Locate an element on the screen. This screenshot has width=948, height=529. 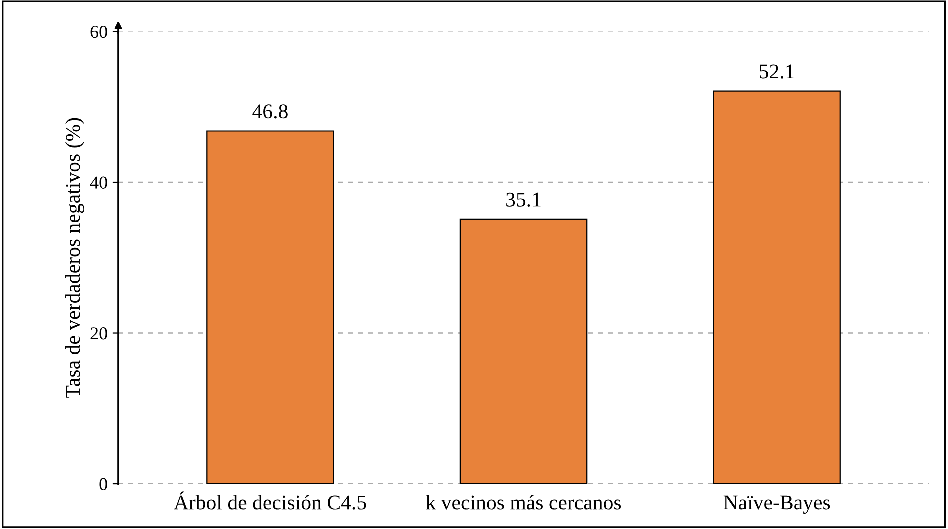
y-tick-label: 40 is located at coordinates (99, 182).